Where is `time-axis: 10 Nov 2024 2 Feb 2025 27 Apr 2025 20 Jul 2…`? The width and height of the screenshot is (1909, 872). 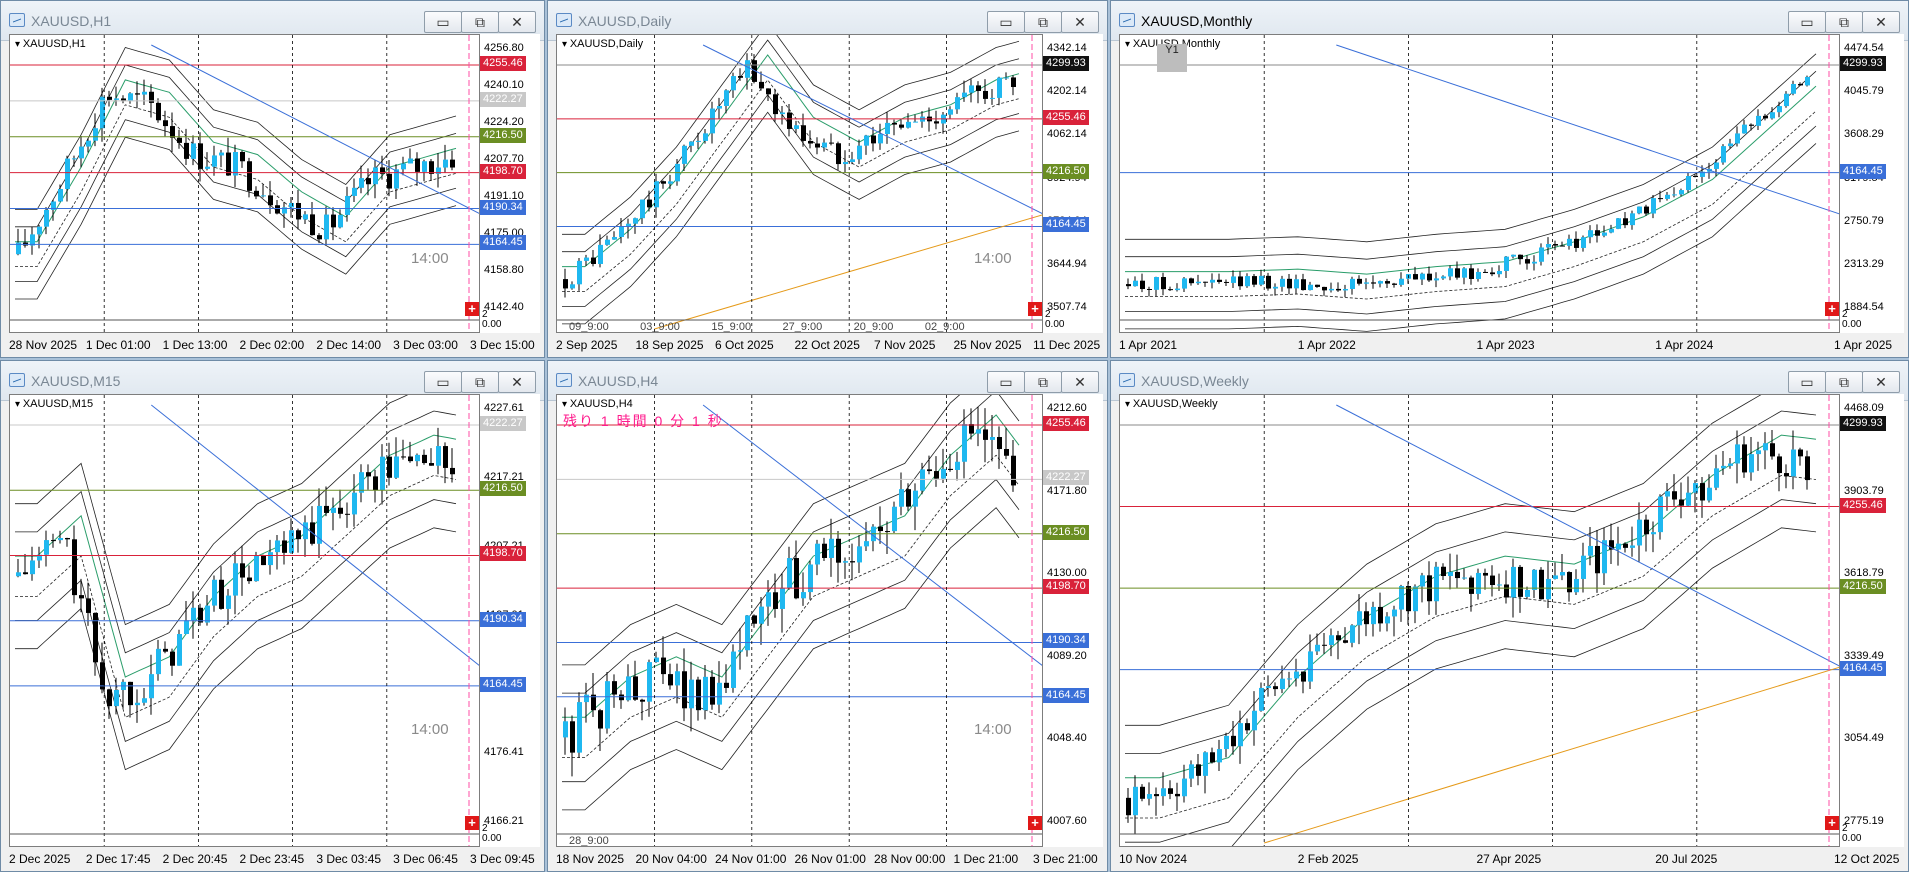
time-axis: 10 Nov 2024 2 Feb 2025 27 Apr 2025 20 Jul 2… is located at coordinates (1511, 859).